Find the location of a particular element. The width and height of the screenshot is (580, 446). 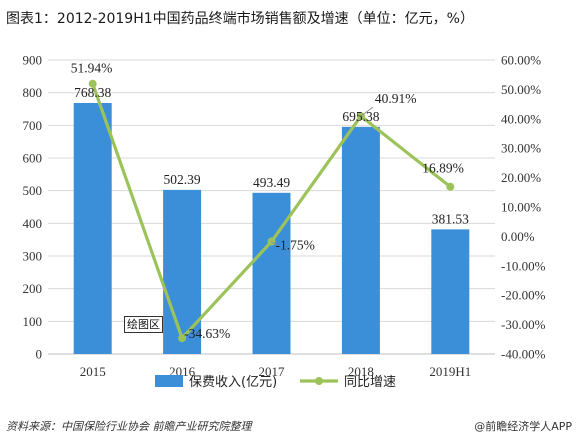

category-axis: 2015 2016 2017 2018 2019H1 is located at coordinates (276, 371).